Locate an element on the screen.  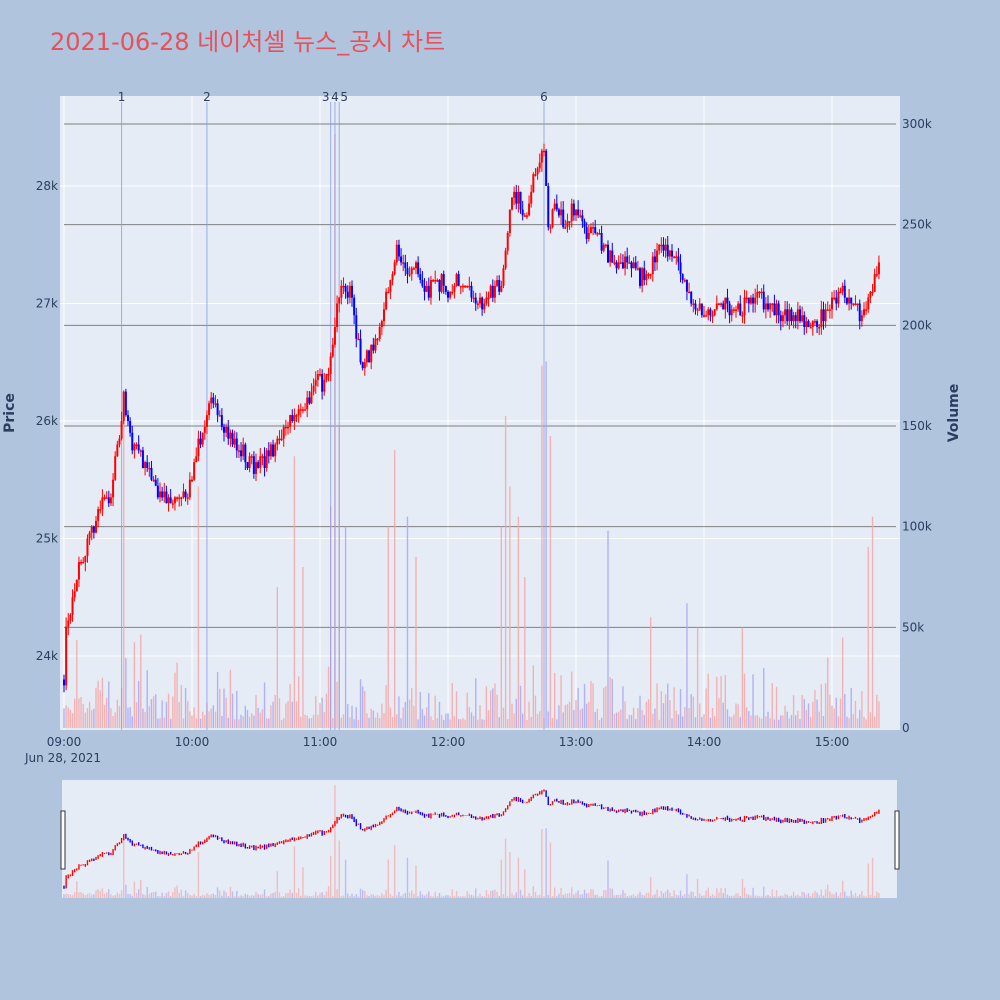
time-tick-label: 13:00 is located at coordinates (576, 742).